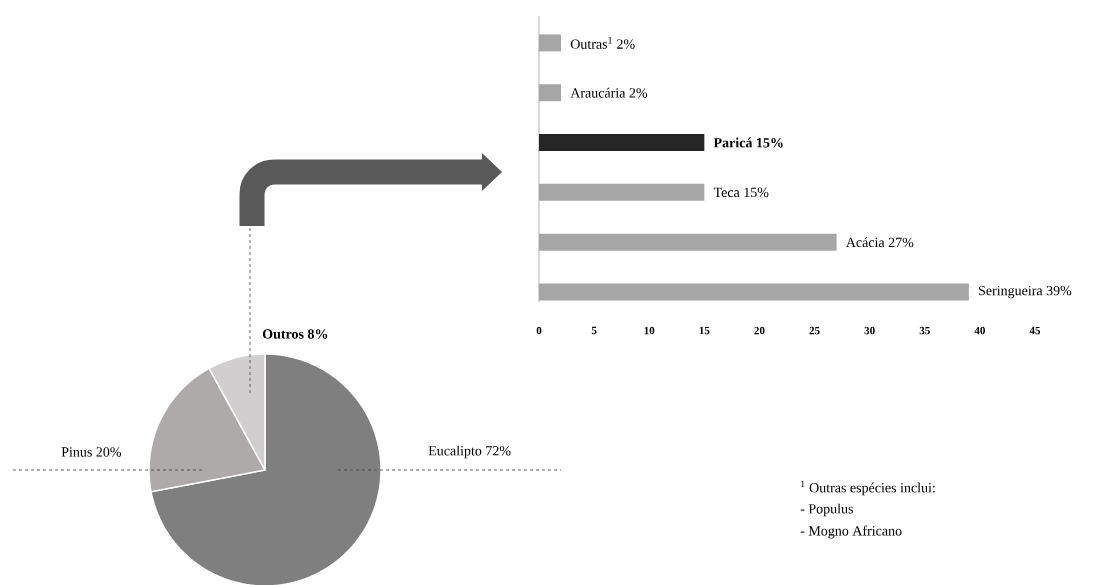  What do you see at coordinates (869, 330) in the screenshot?
I see `x-tick-label: 30` at bounding box center [869, 330].